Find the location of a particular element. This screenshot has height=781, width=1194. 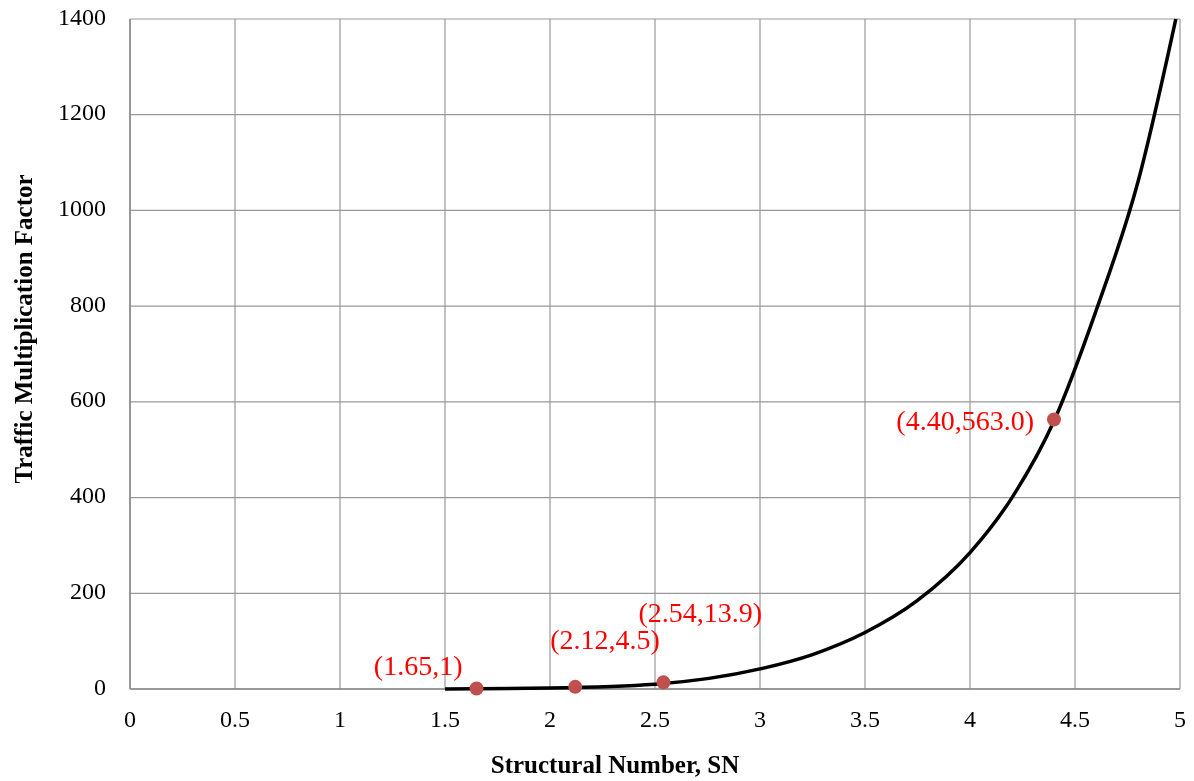

x-tick-label: 0 is located at coordinates (130, 719).